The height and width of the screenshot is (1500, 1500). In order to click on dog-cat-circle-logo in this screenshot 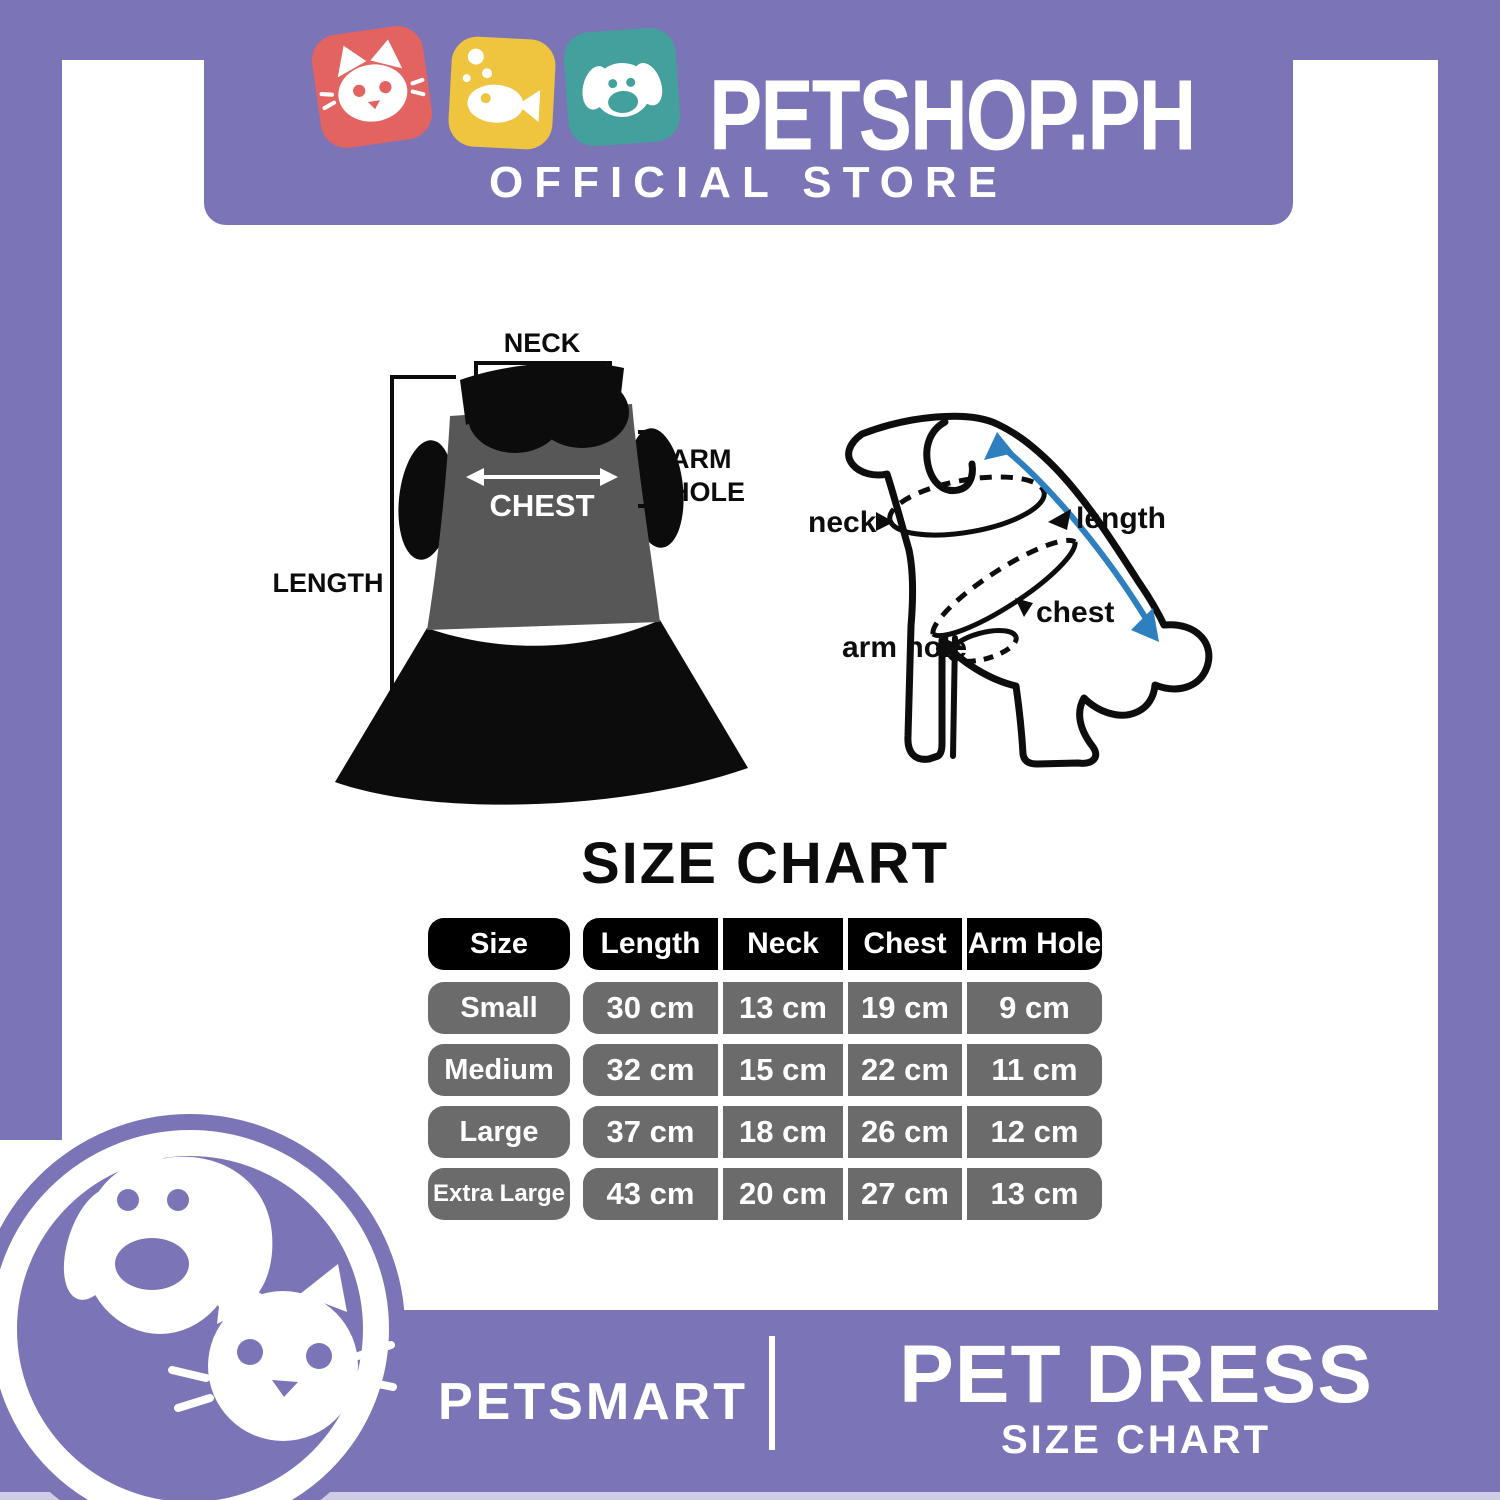, I will do `click(202, 1307)`.